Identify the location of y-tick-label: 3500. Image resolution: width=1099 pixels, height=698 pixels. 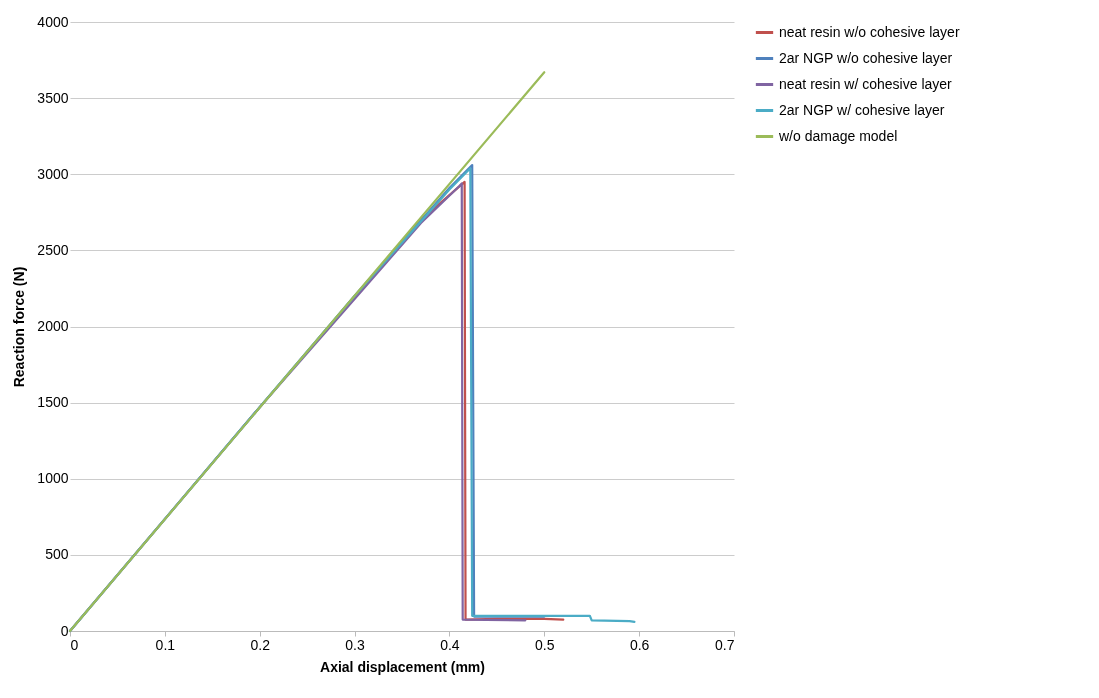
(53, 97).